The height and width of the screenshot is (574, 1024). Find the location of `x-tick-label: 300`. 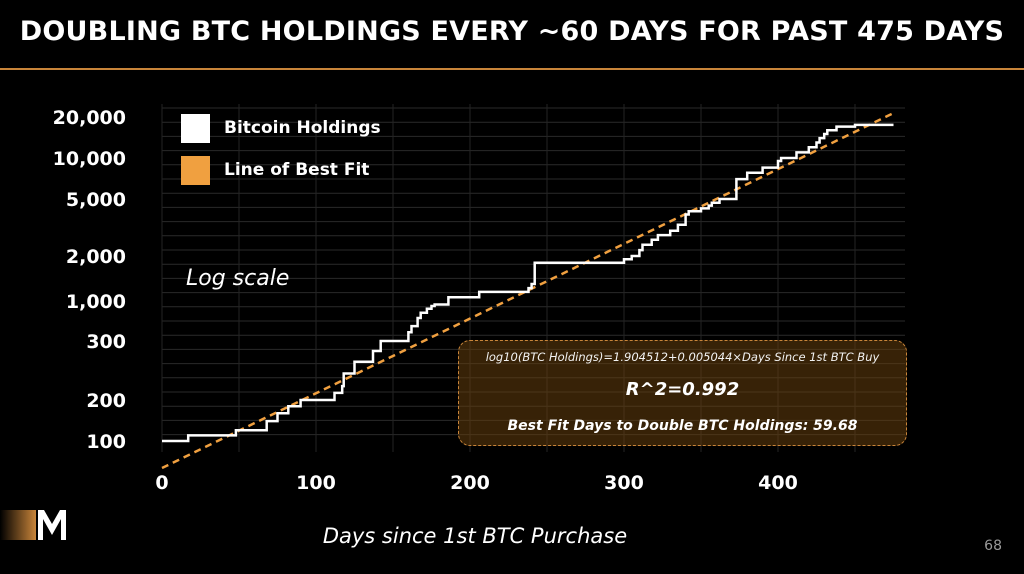

x-tick-label: 300 is located at coordinates (624, 483).